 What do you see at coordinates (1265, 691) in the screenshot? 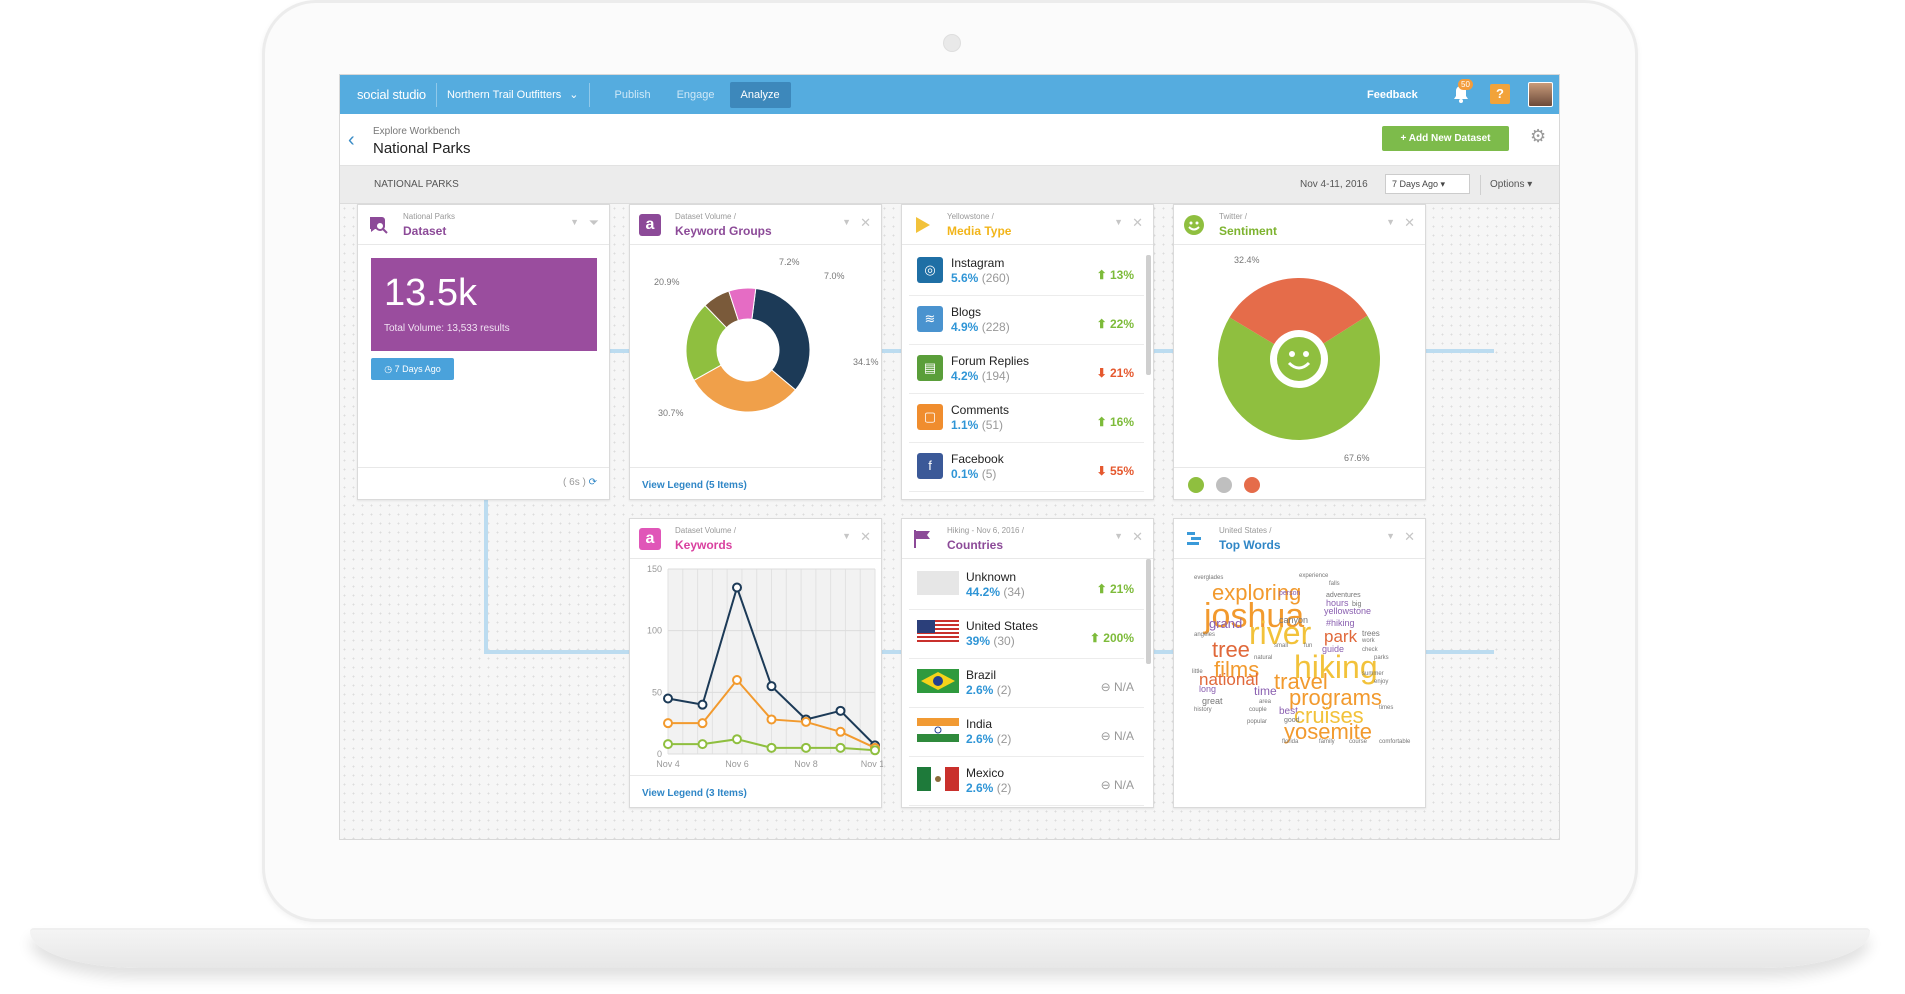
I see `cloud-word: time` at bounding box center [1265, 691].